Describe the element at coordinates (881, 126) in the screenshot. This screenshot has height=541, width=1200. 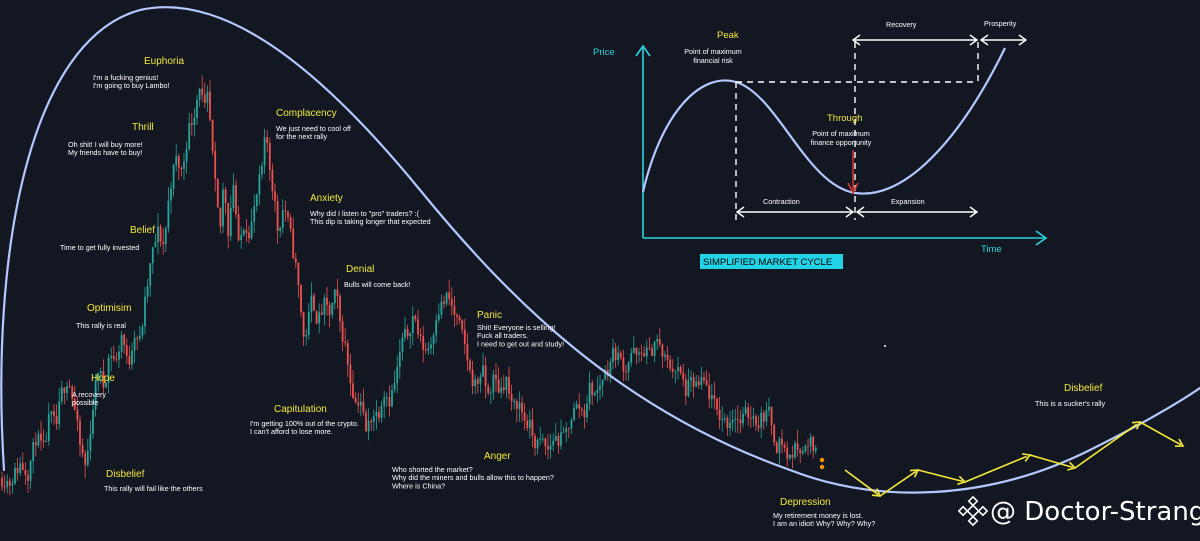
I see `inset-span-arrows` at that location.